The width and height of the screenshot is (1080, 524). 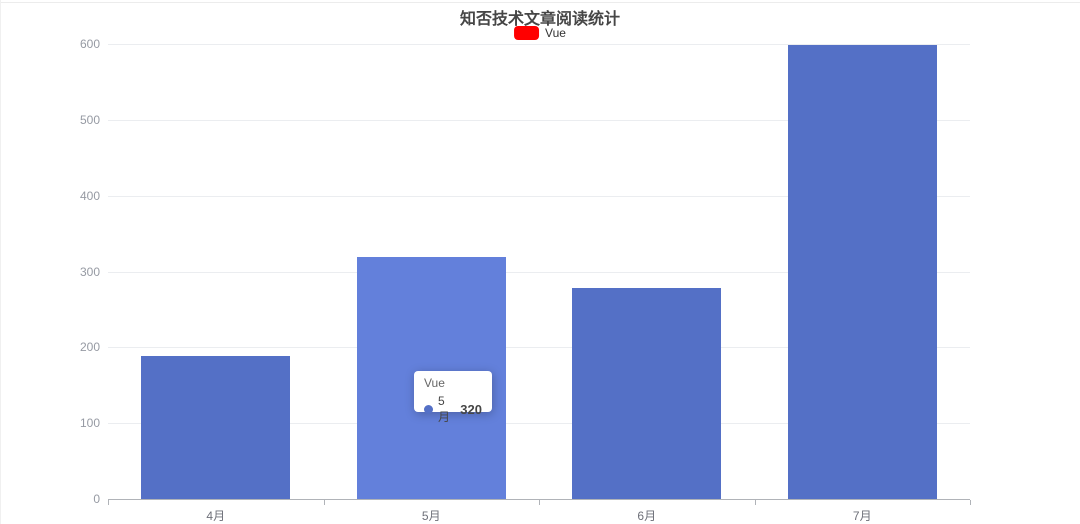 I want to click on x-axis-label-7月: 7月, so click(x=862, y=516).